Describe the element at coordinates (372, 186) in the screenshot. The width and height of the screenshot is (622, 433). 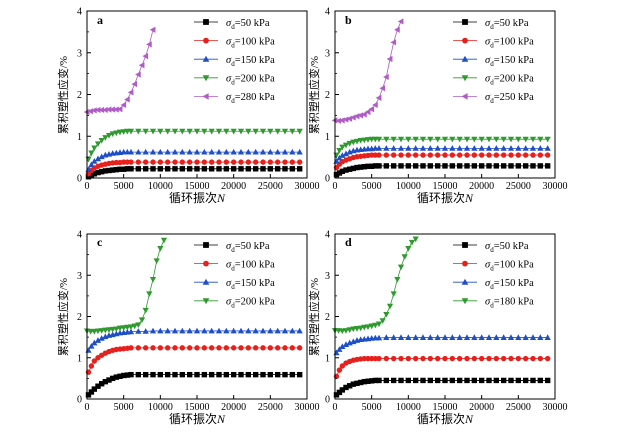
I see `x-tick-label: 5000` at that location.